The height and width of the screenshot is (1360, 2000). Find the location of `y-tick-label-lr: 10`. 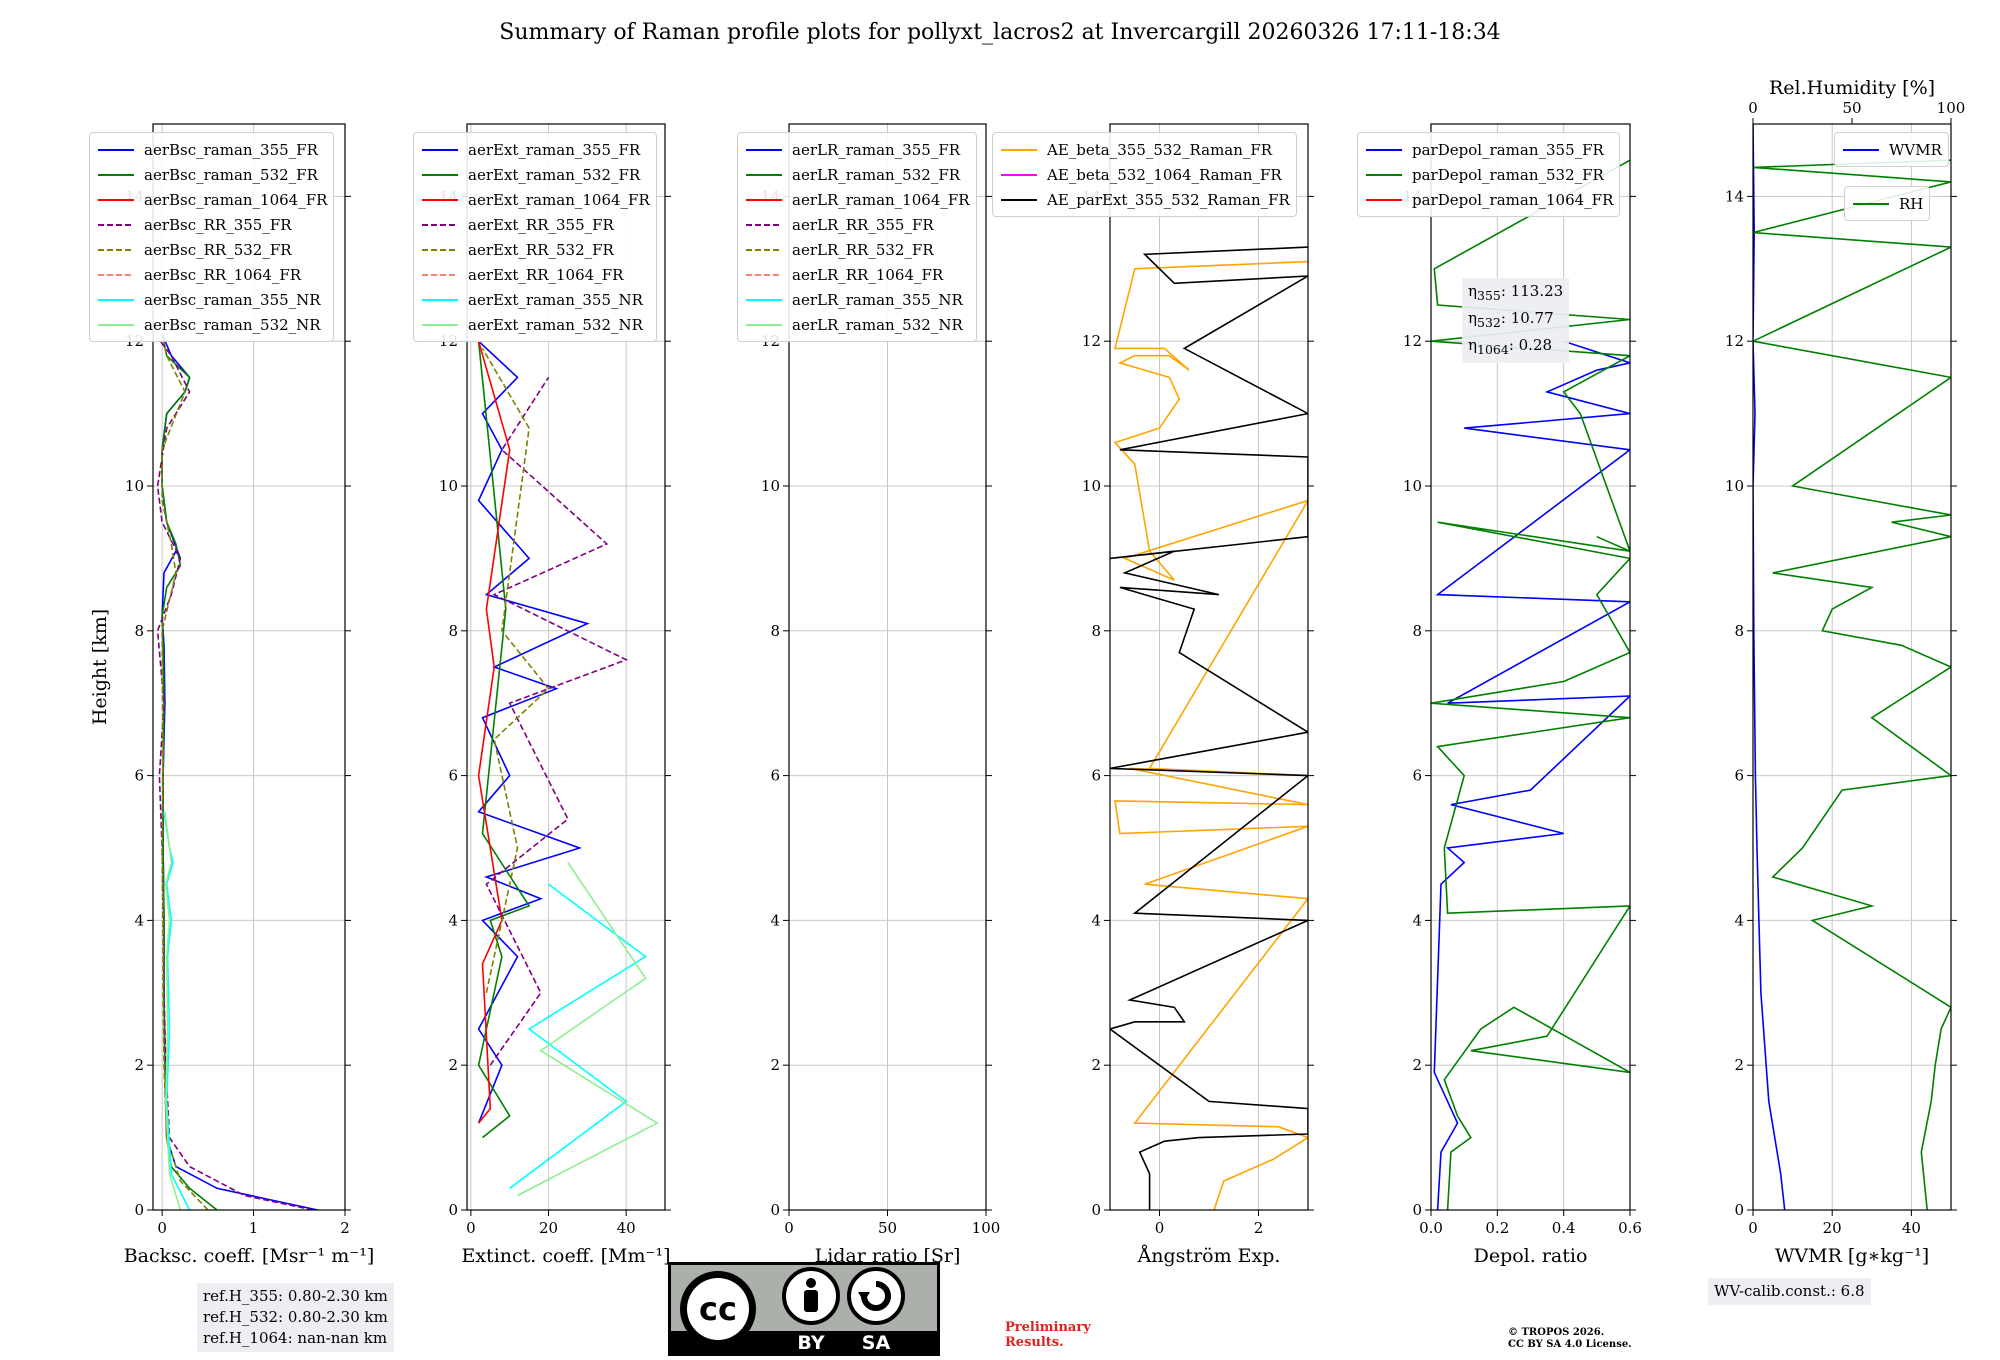

y-tick-label-lr: 10 is located at coordinates (770, 486).